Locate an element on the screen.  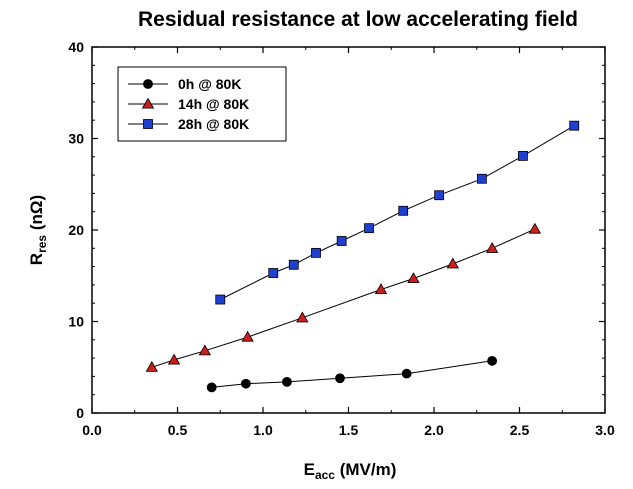
legend-label: 14h @ 80K is located at coordinates (213, 104).